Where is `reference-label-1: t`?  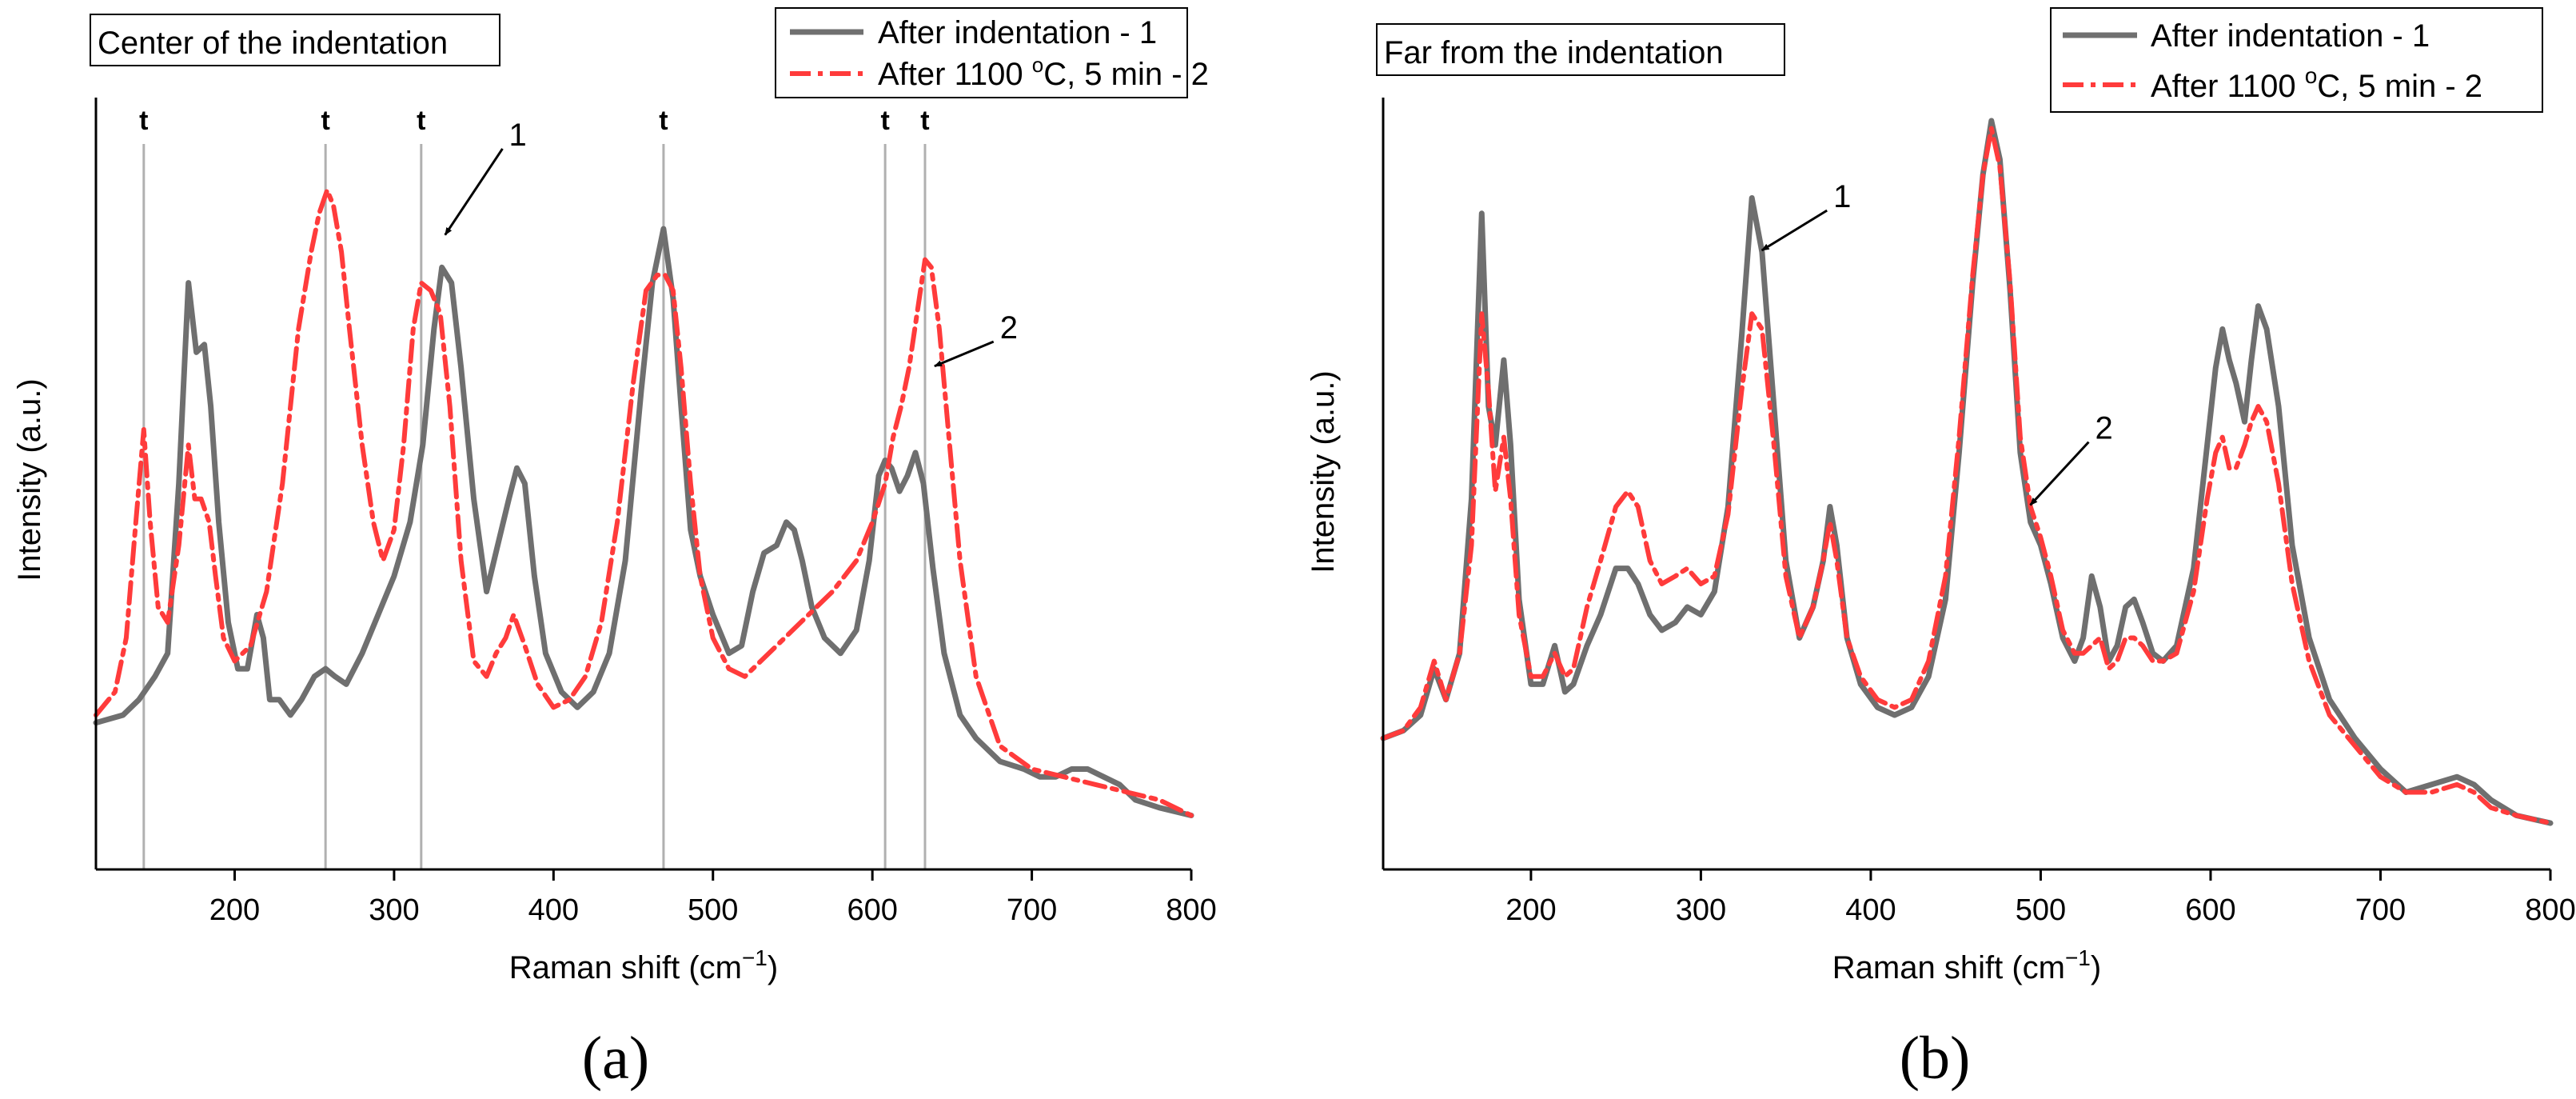
reference-label-1: t is located at coordinates (143, 121).